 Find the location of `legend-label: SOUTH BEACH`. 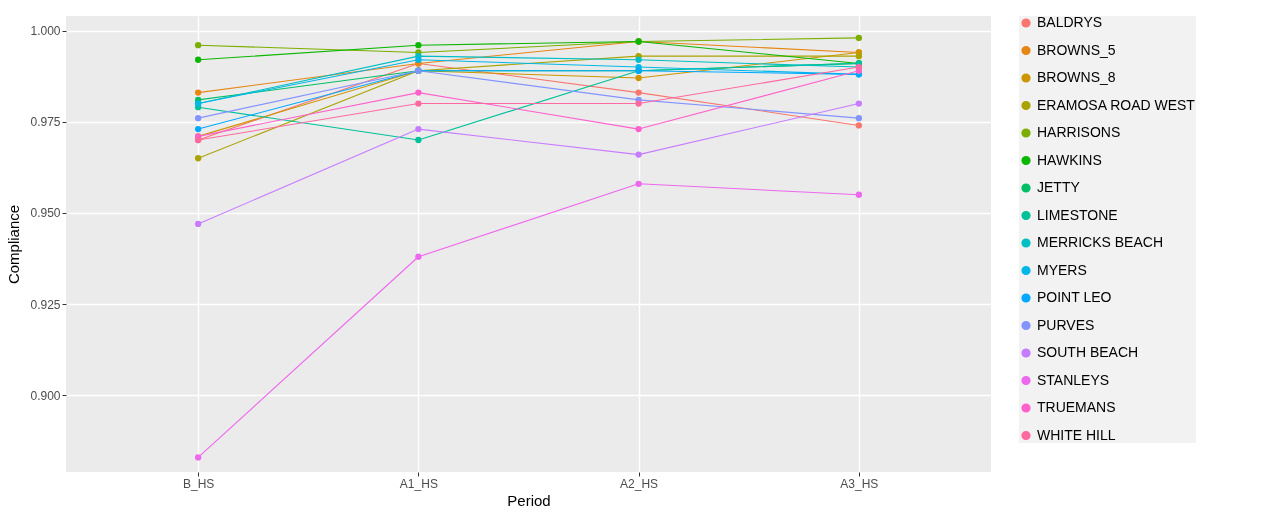

legend-label: SOUTH BEACH is located at coordinates (1088, 352).